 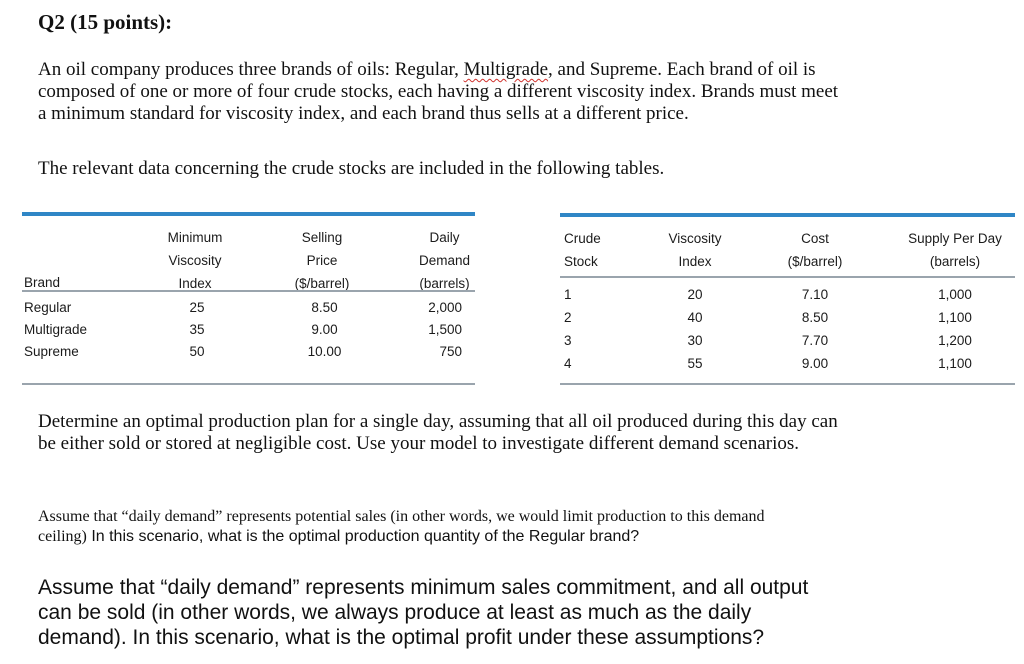 What do you see at coordinates (322, 237) in the screenshot?
I see `header-line: Selling` at bounding box center [322, 237].